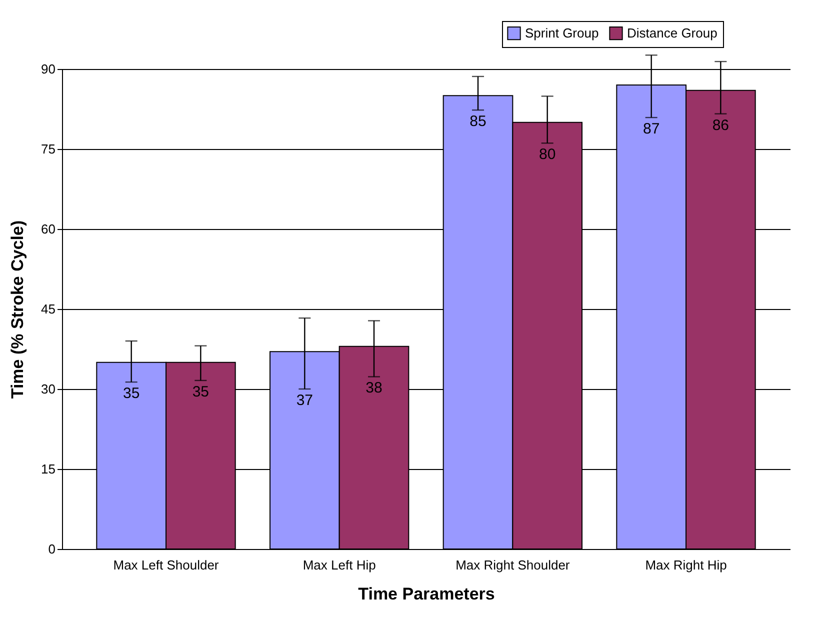  What do you see at coordinates (18, 309) in the screenshot?
I see `y-axis-title: Time (% Stroke Cycle)` at bounding box center [18, 309].